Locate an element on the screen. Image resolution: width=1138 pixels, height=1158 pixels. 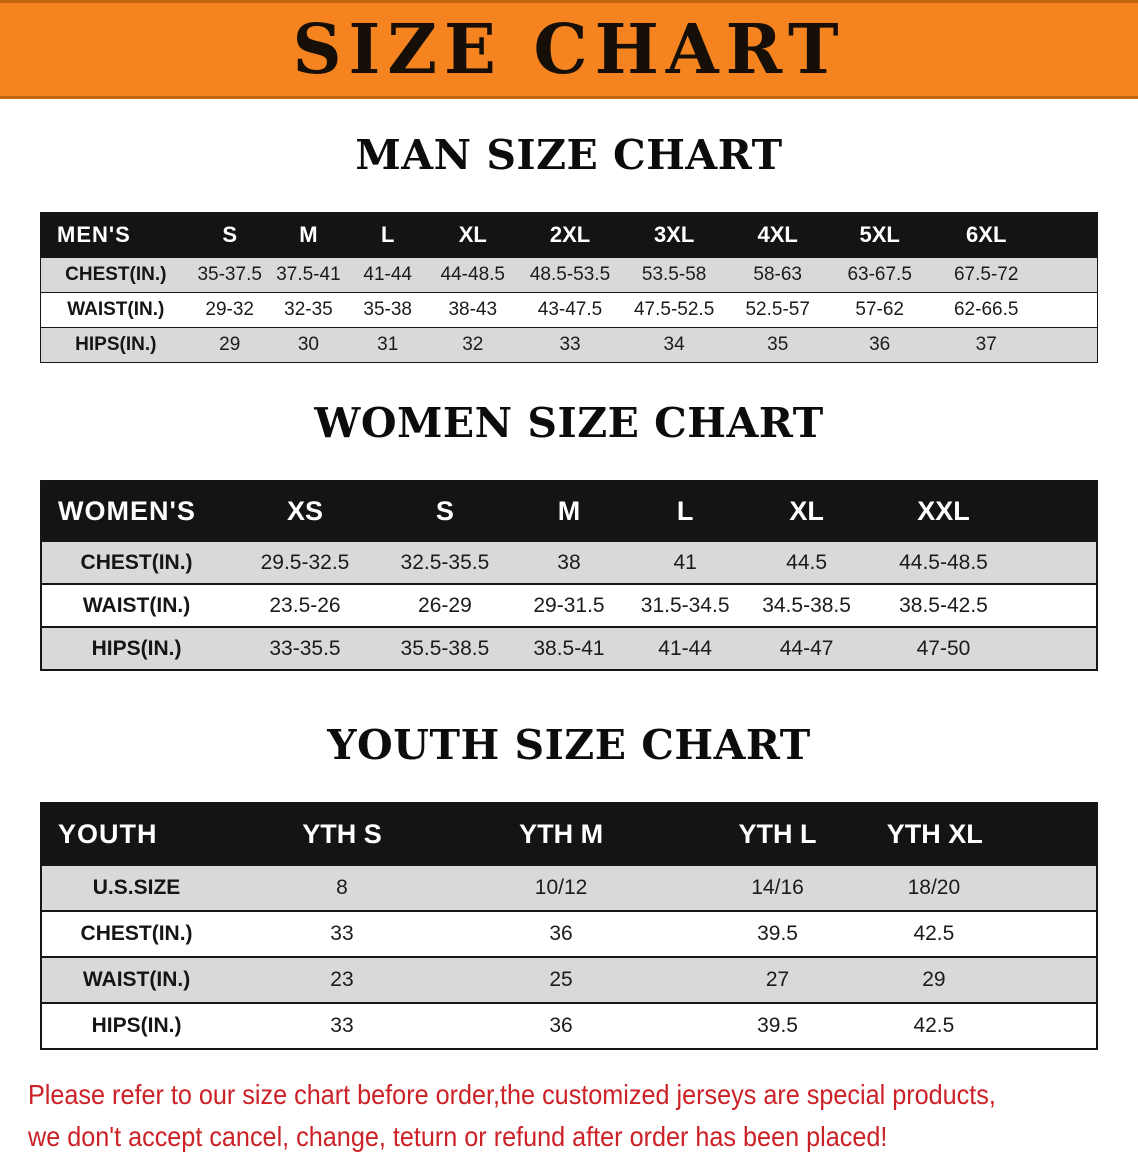
table-cell: 39.5 is located at coordinates (777, 1026).